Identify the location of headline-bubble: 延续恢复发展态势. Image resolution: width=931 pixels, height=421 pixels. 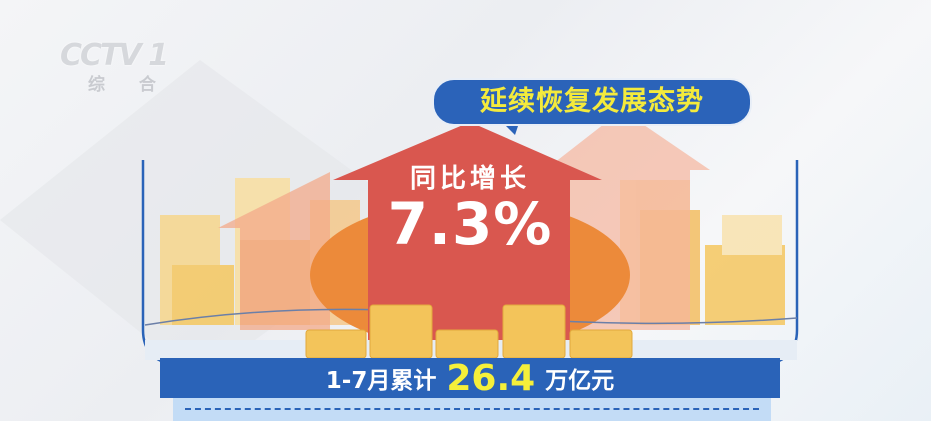
(592, 102).